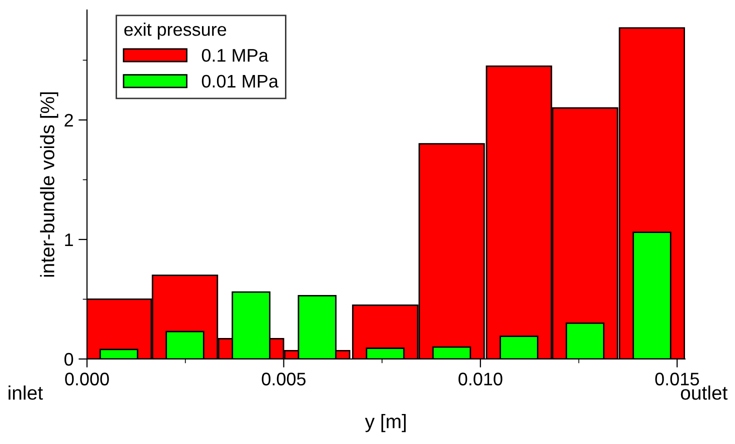  I want to click on text: inlet, so click(25, 393).